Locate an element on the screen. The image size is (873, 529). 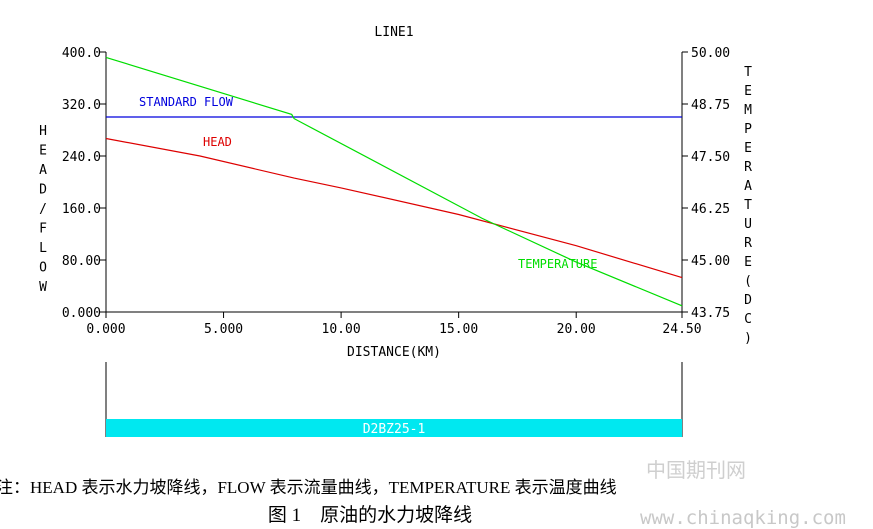
right-tick-label: 46.25 is located at coordinates (710, 209).